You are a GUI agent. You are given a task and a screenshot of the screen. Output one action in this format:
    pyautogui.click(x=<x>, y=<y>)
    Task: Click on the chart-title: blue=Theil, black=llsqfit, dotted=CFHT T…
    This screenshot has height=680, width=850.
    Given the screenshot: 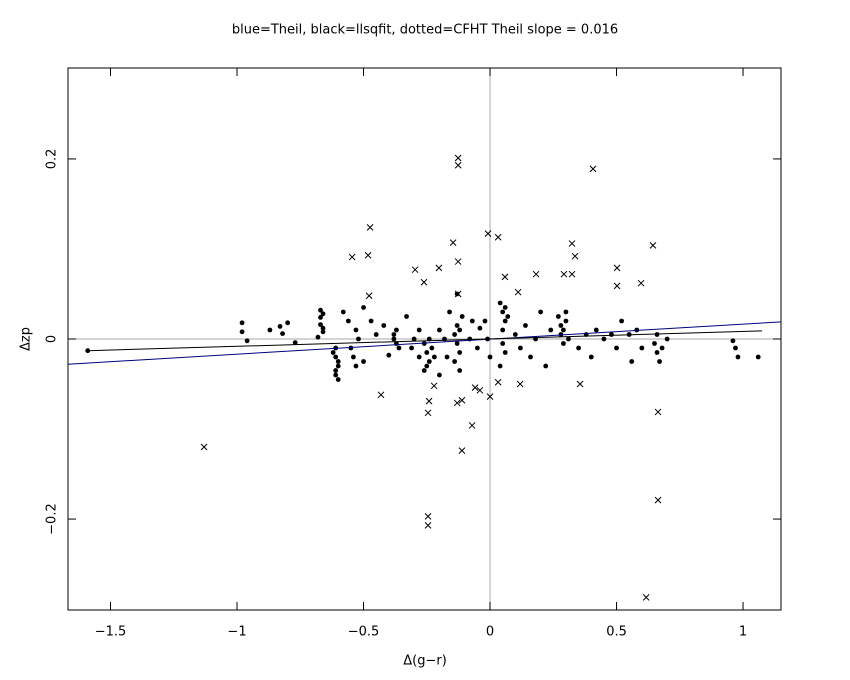 What is the action you would take?
    pyautogui.click(x=425, y=30)
    